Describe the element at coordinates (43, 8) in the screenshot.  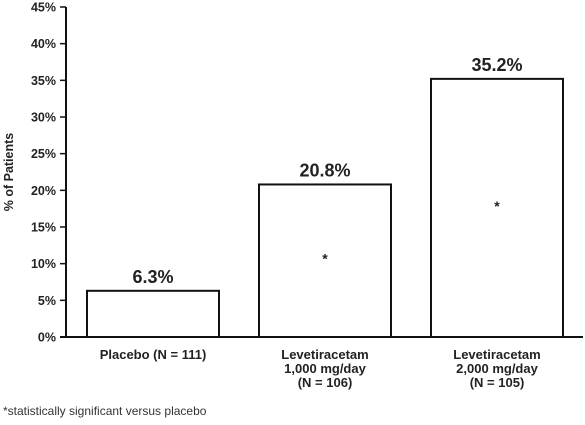
I see `y-tick-label: 45%` at that location.